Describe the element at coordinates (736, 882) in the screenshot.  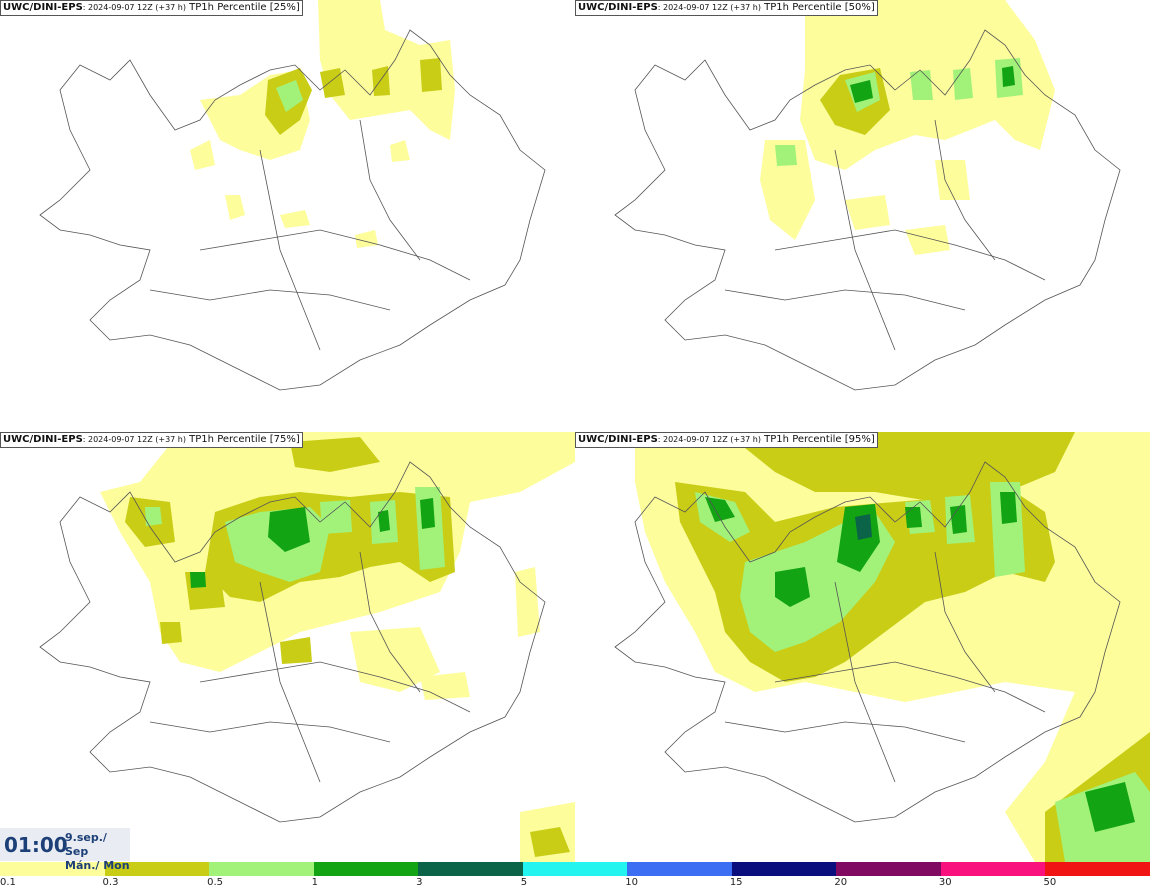
I see `legend-label: 15` at that location.